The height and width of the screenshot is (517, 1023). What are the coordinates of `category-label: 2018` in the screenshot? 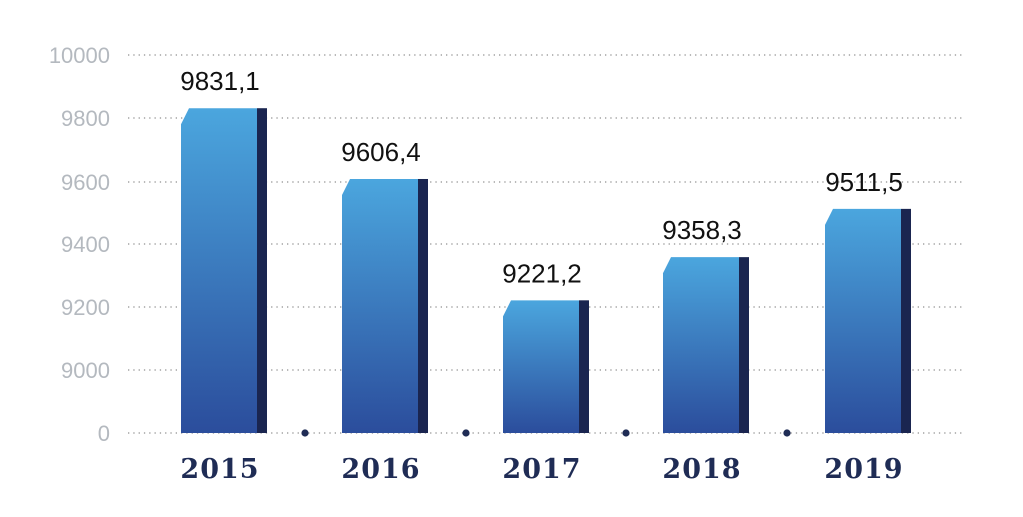 It's located at (701, 469).